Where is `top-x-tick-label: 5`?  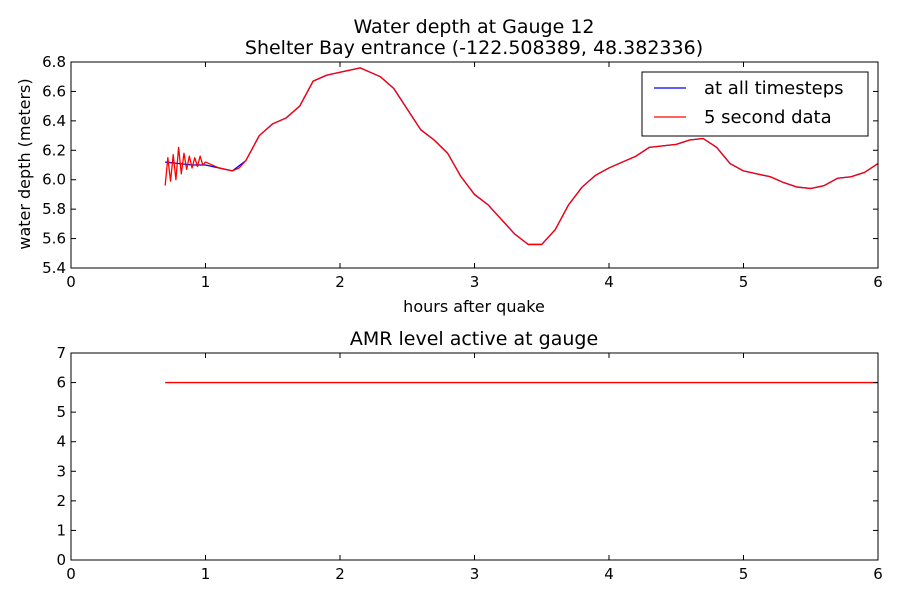 top-x-tick-label: 5 is located at coordinates (744, 282).